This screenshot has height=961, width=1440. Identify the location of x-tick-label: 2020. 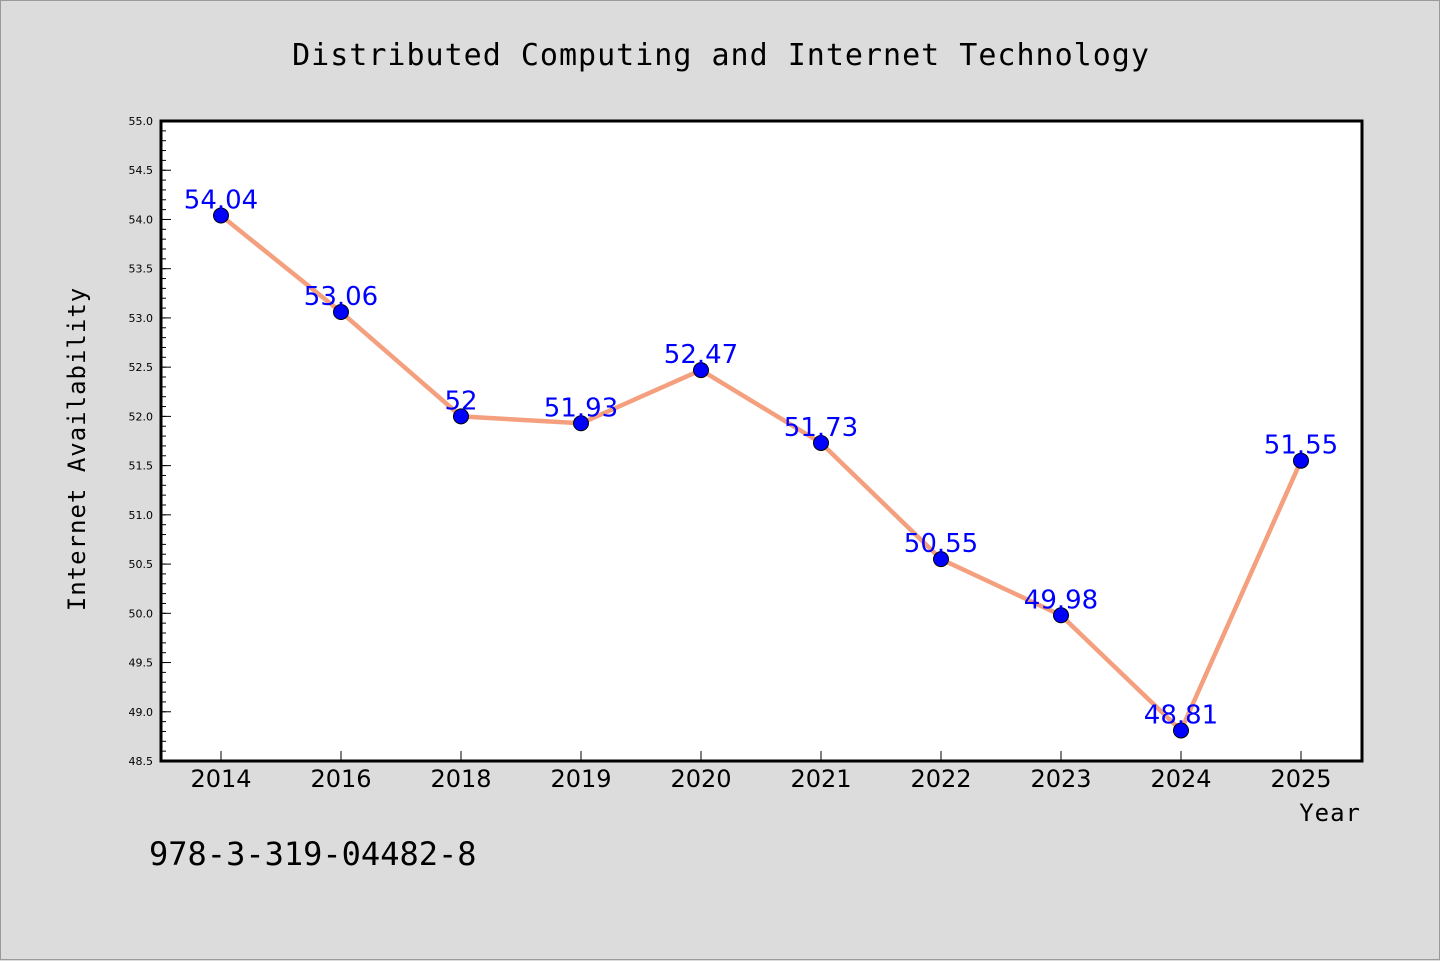
(700, 779).